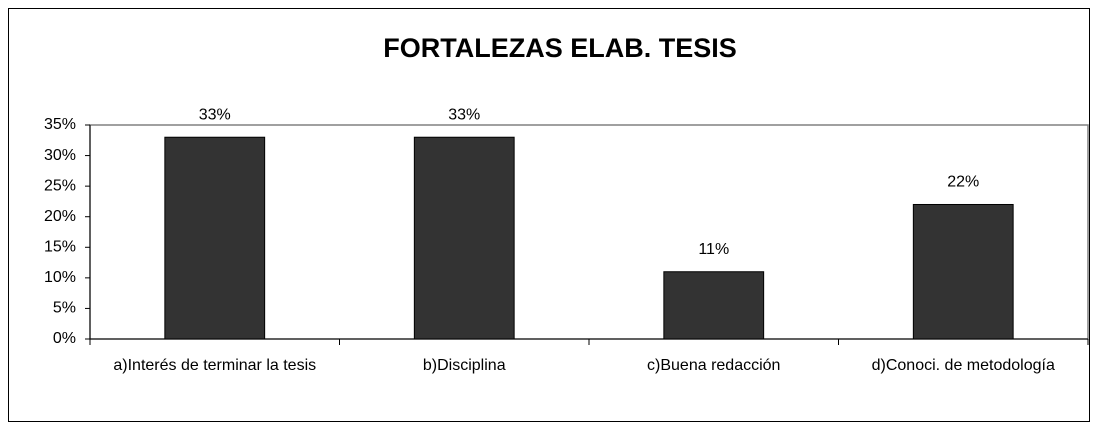 Image resolution: width=1099 pixels, height=430 pixels. I want to click on x-tick-label: a)Interés de terminar la tesis, so click(215, 365).